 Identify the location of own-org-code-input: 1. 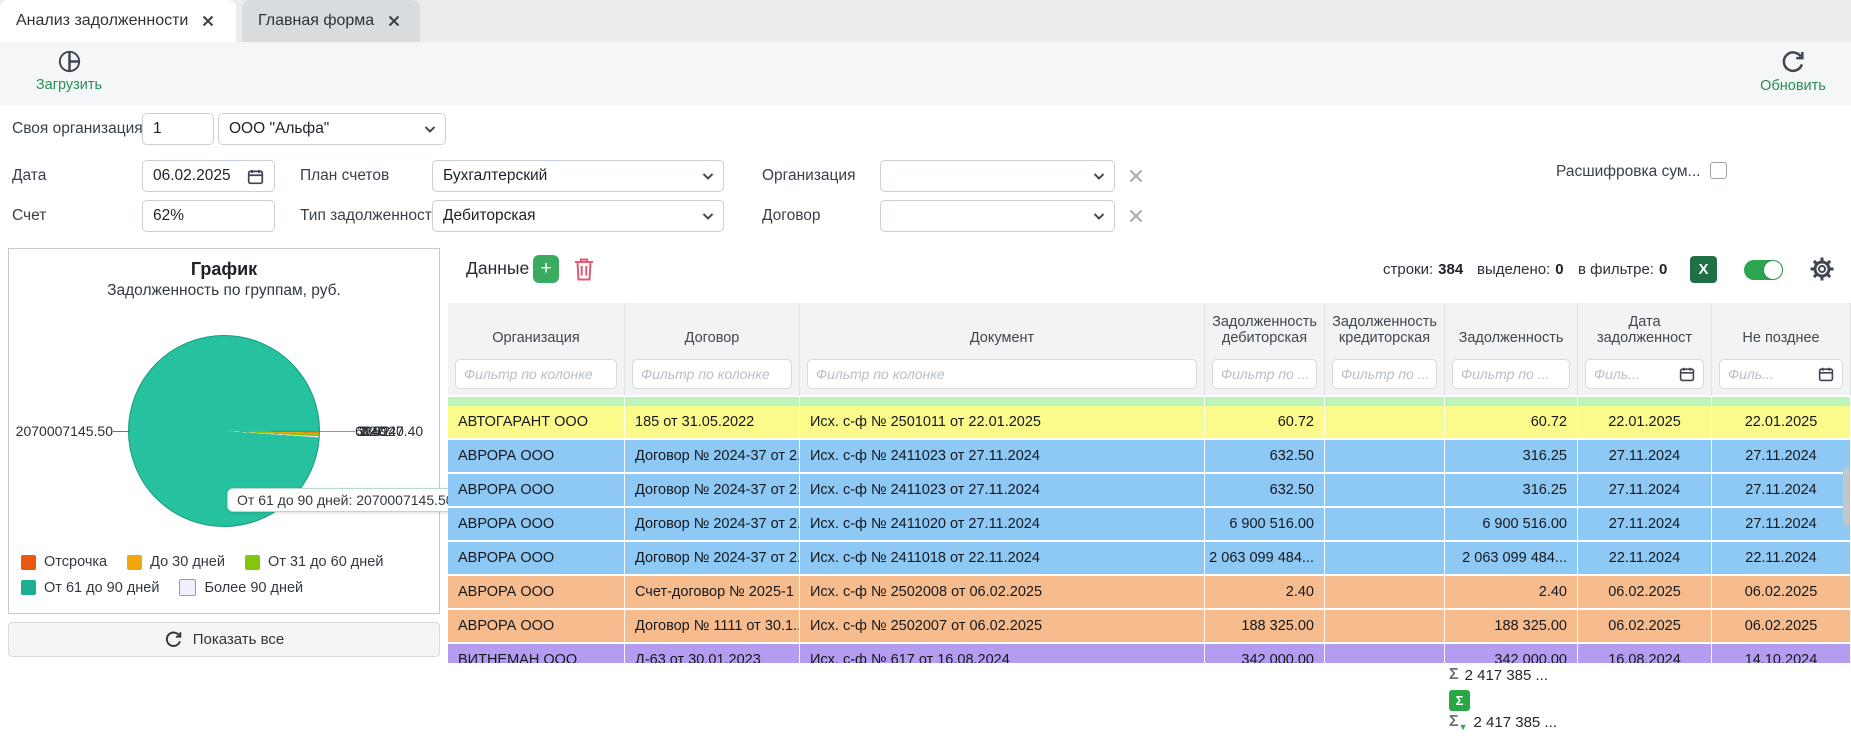
(178, 129).